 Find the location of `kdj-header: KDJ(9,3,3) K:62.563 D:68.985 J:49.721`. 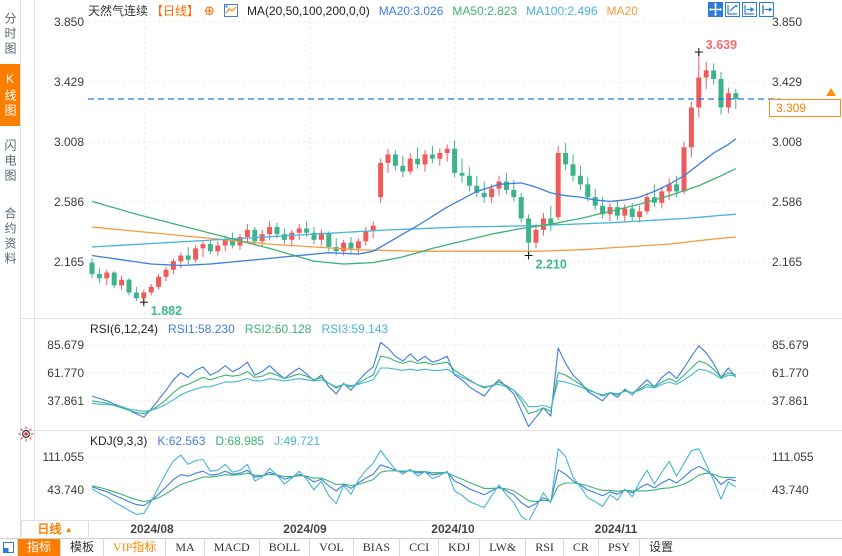

kdj-header: KDJ(9,3,3) K:62.563 D:68.985 J:49.721 is located at coordinates (205, 441).